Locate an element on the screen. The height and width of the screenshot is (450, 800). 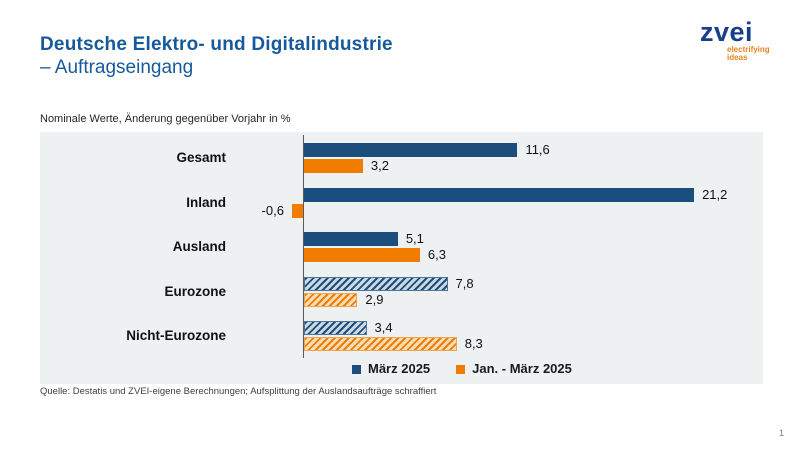
zero-axis-line is located at coordinates (303, 246).